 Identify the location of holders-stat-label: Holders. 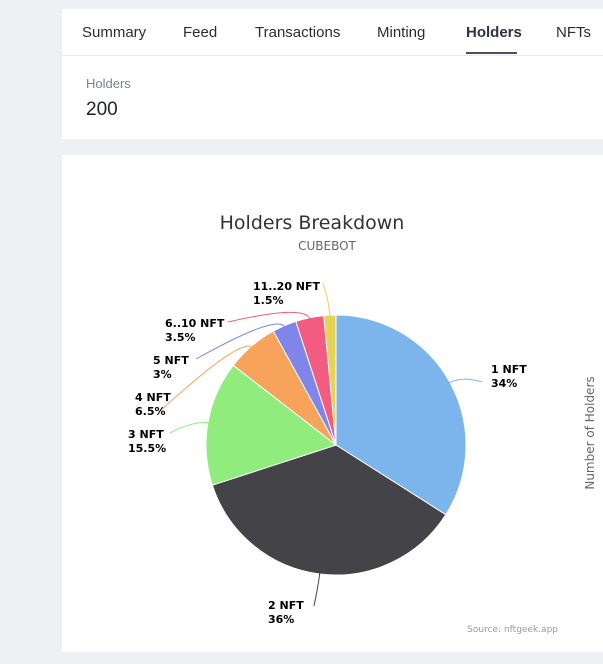
(108, 83).